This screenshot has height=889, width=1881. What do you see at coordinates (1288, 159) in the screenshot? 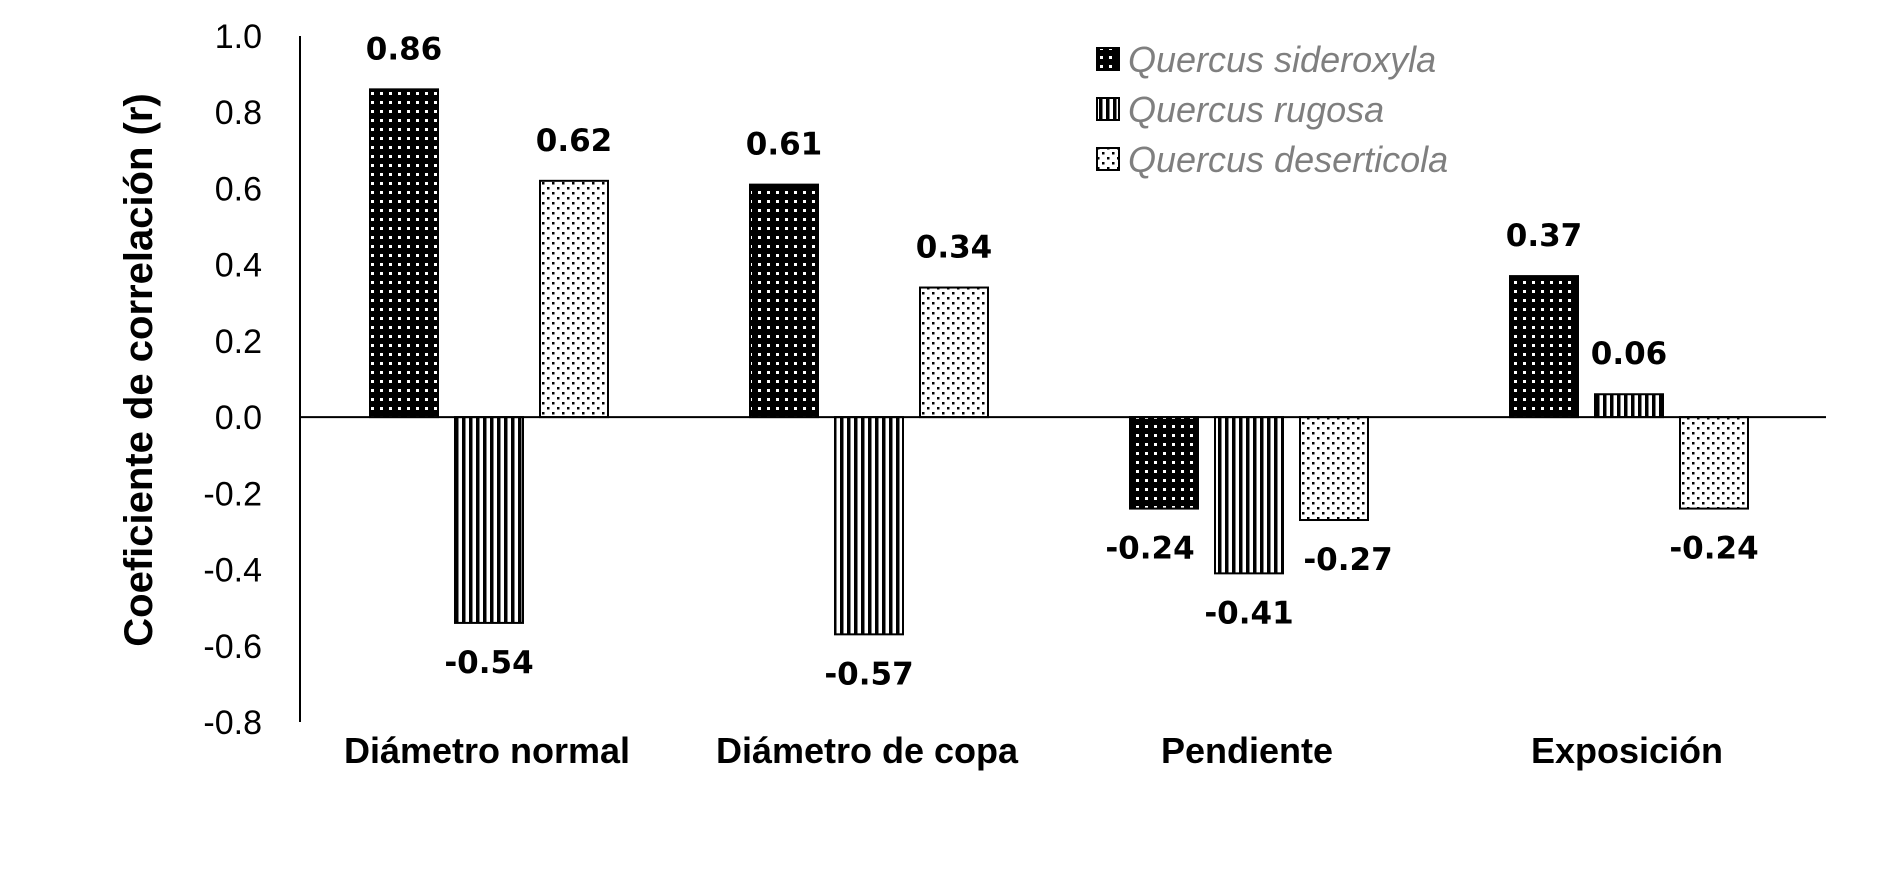
I see `legend-label: Quercus deserticola` at bounding box center [1288, 159].